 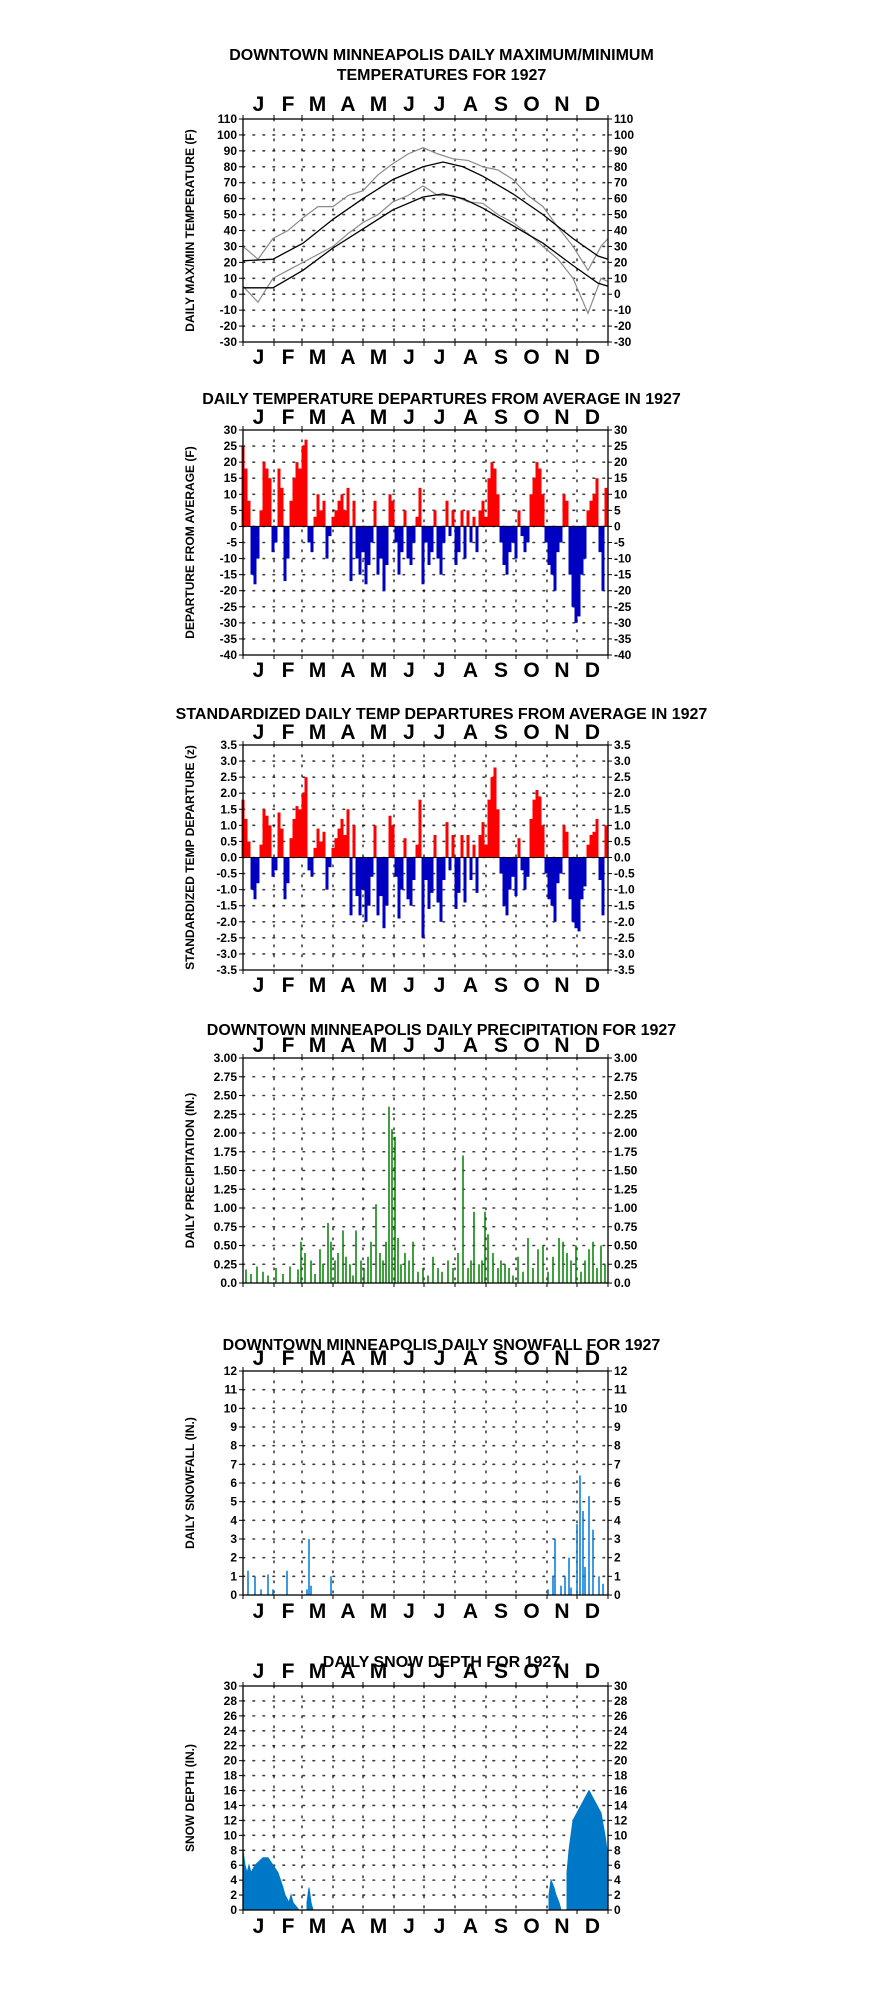 What do you see at coordinates (623, 326) in the screenshot?
I see `y-tick-label: -20` at bounding box center [623, 326].